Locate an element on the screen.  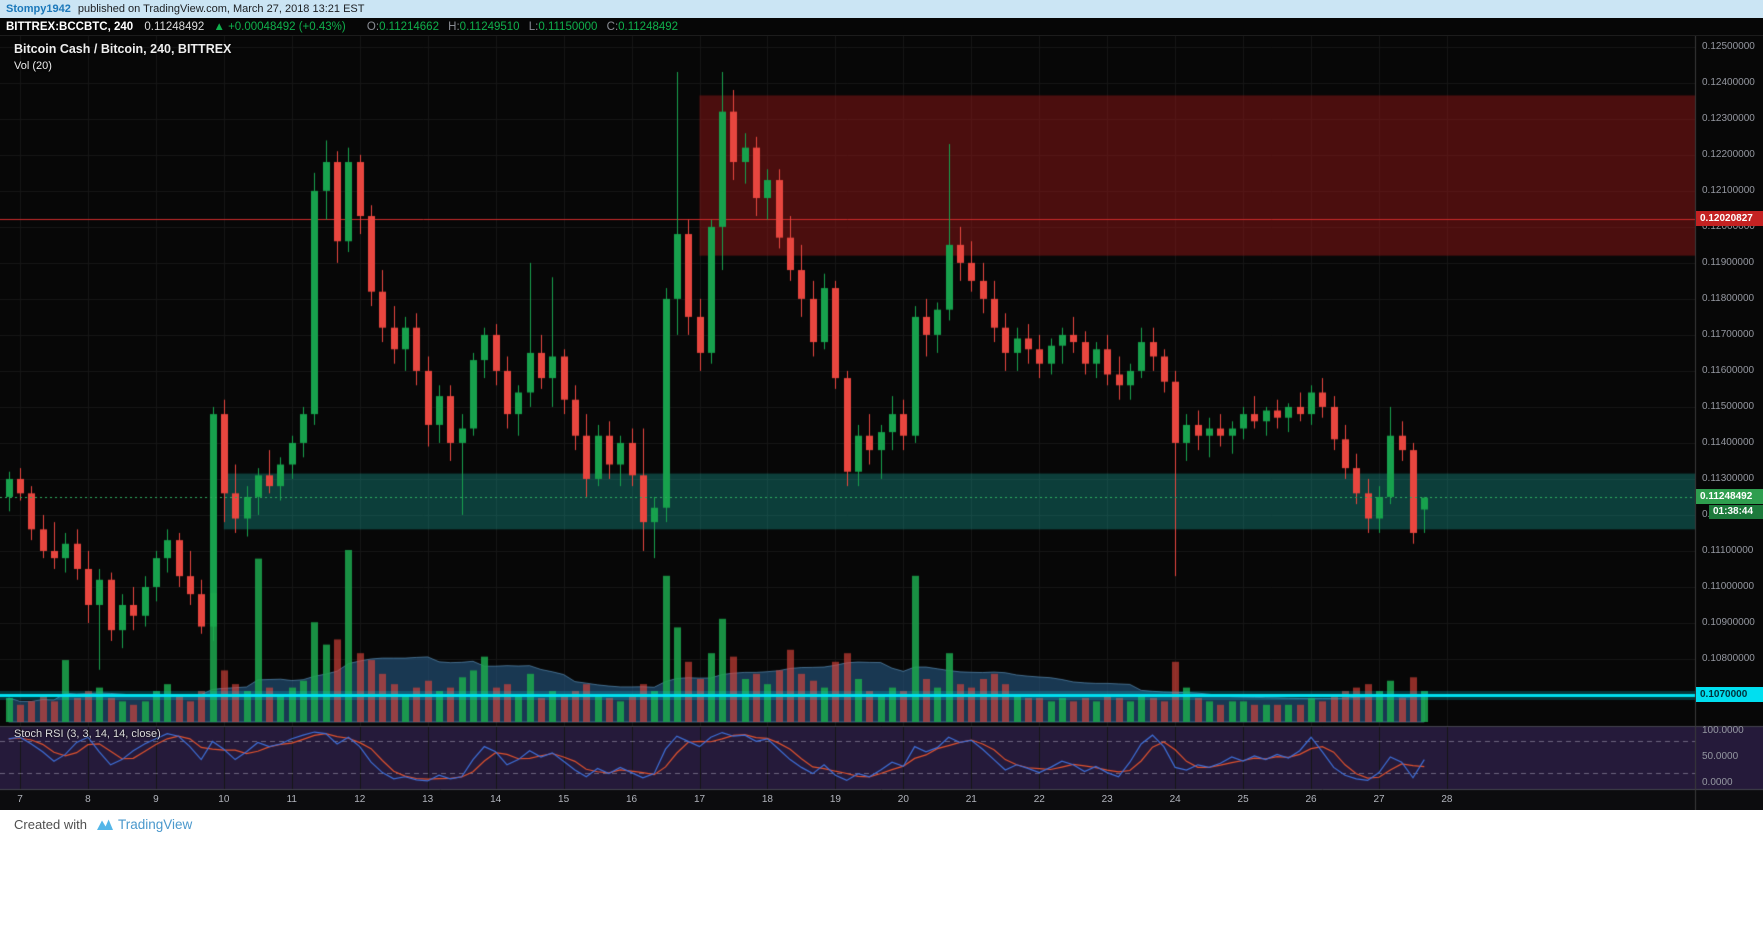
up-arrow-icon: ▲ is located at coordinates (219, 27).